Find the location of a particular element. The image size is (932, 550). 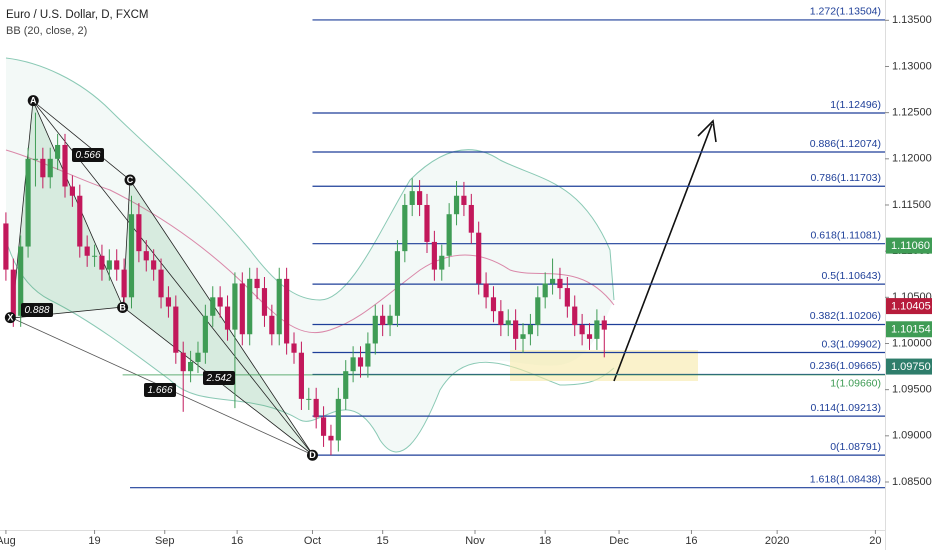

pattern-point-label: X is located at coordinates (10, 318).